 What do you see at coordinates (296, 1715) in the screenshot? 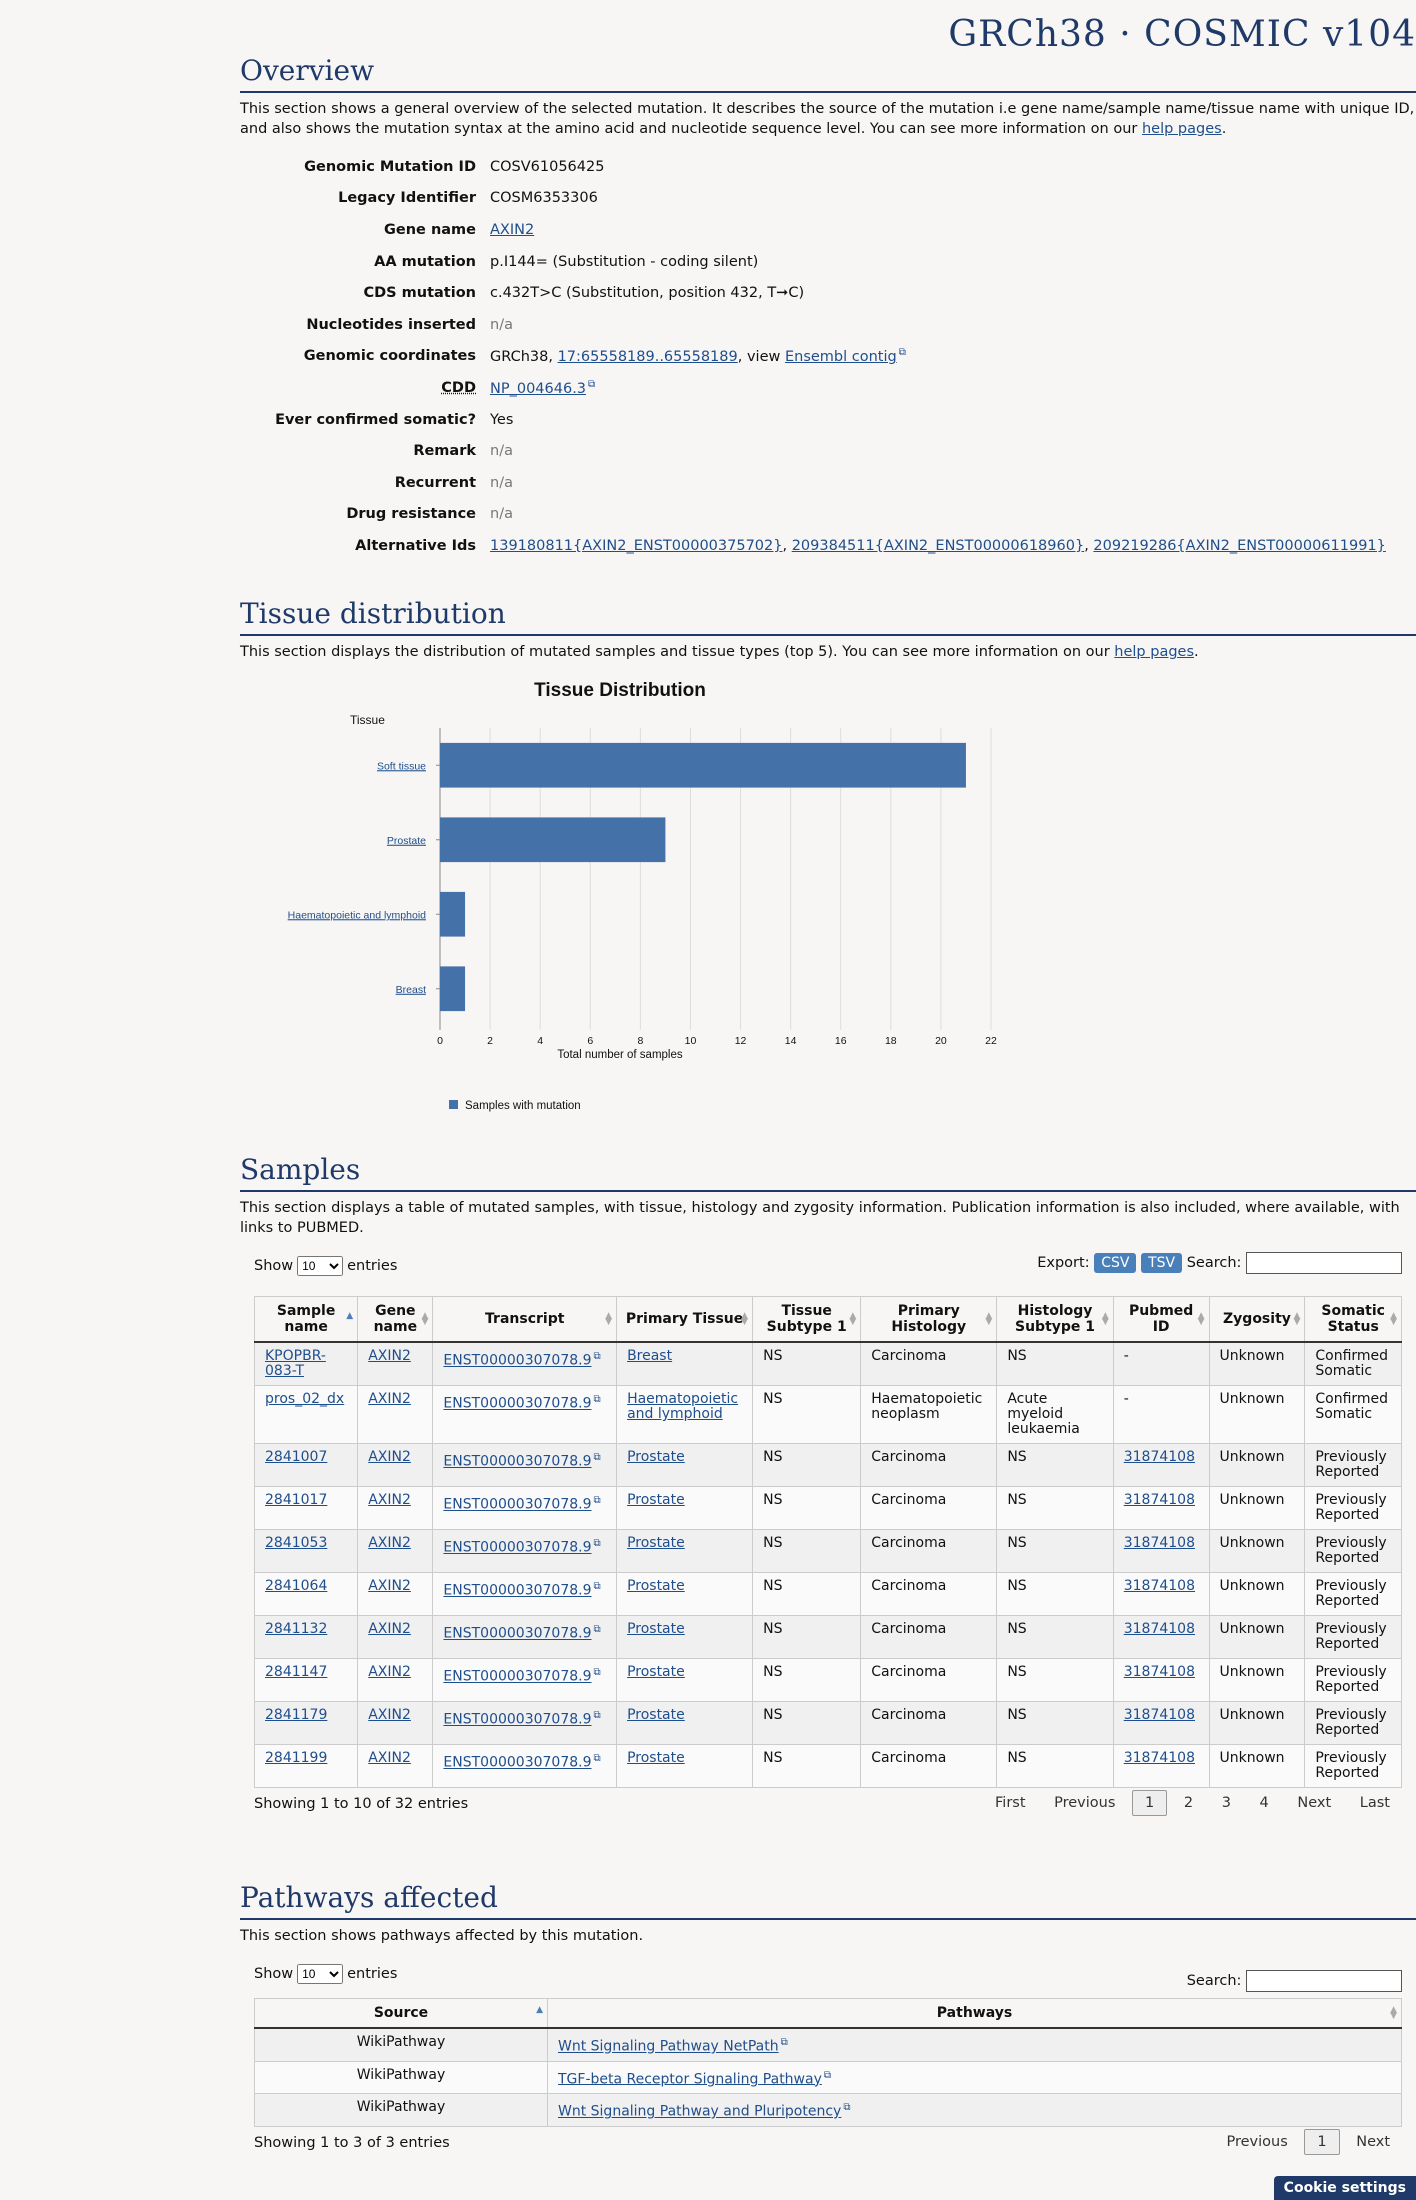
I see `sample-name-link: 2841179` at bounding box center [296, 1715].